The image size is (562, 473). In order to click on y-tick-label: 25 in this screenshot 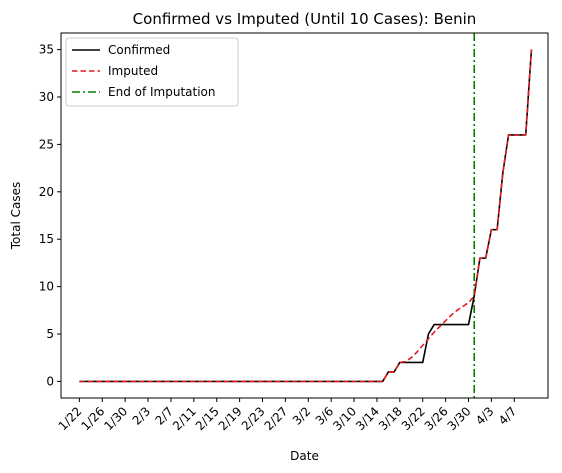, I will do `click(46, 144)`.